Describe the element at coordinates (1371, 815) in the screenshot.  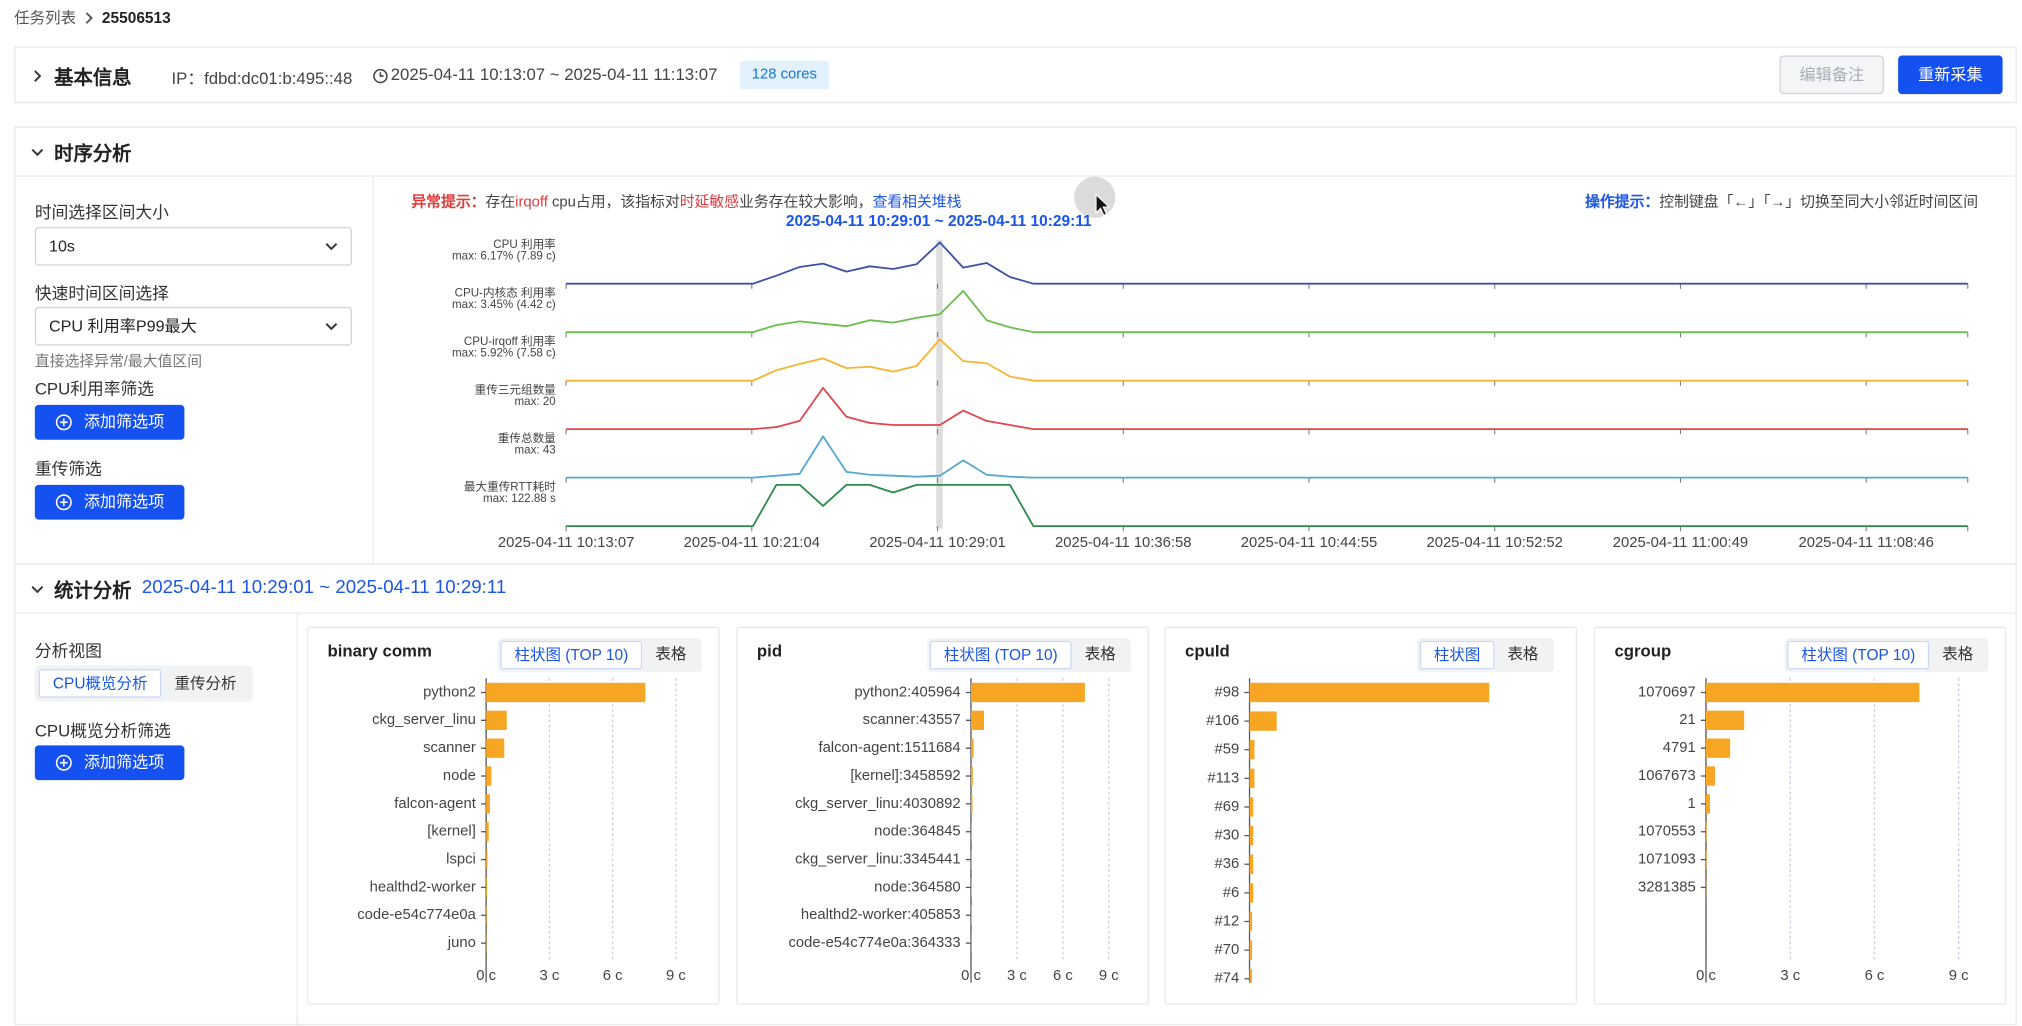
I see `chart-panel: cpuId 柱状图 表格` at that location.